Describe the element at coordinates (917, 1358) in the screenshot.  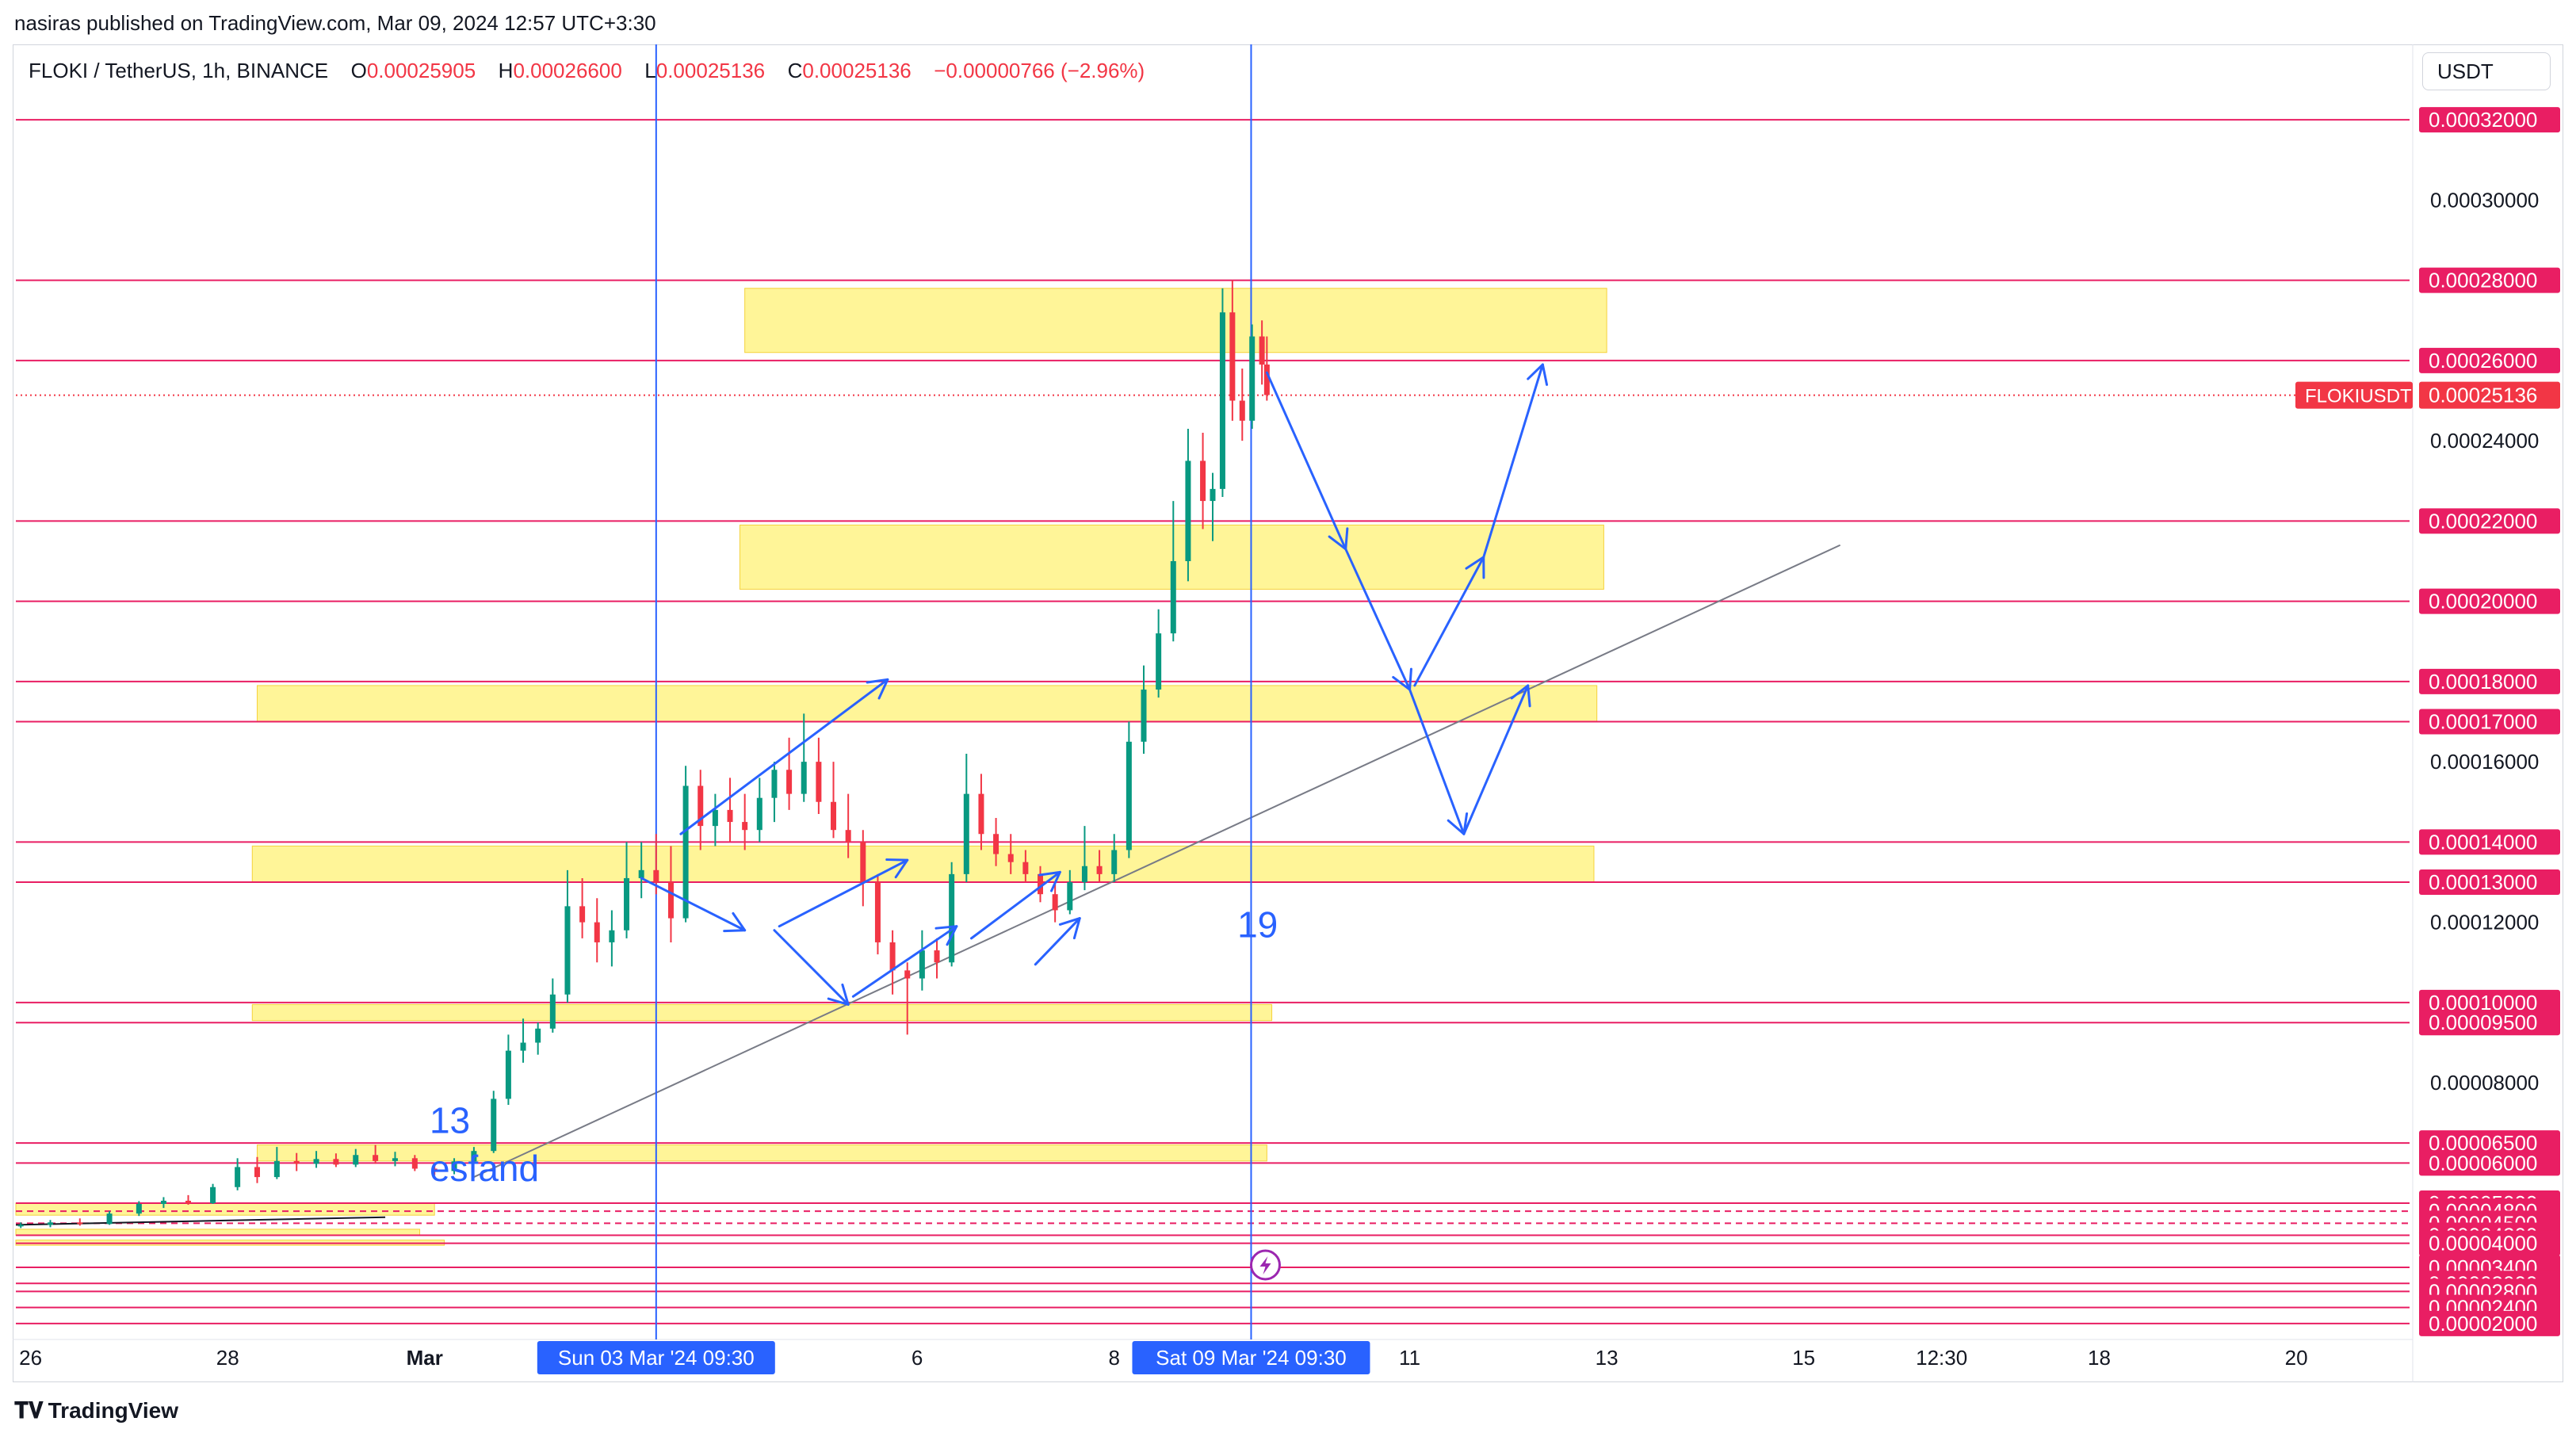
I see `time-axis-label: 6` at that location.